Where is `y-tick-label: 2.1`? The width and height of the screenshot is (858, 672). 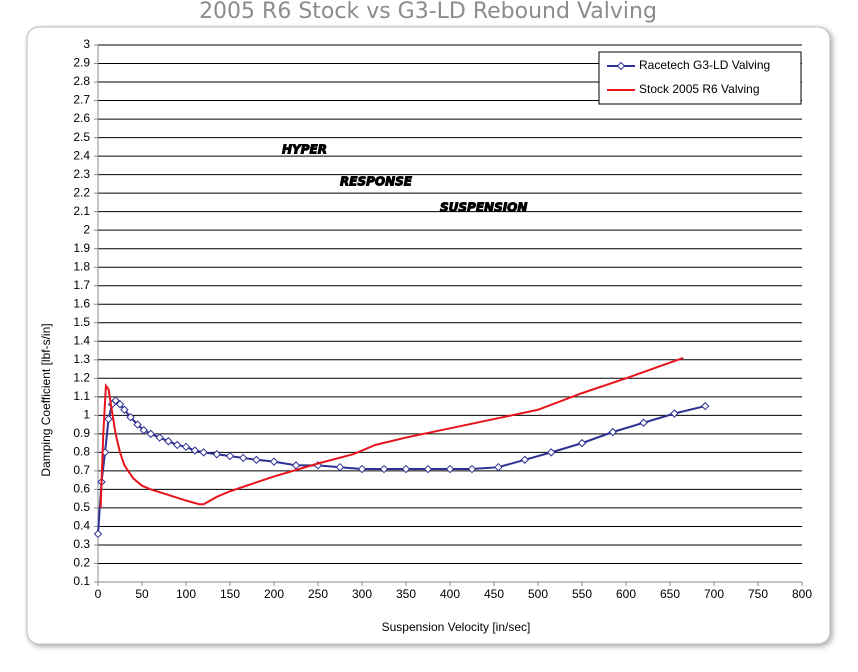 y-tick-label: 2.1 is located at coordinates (81, 211).